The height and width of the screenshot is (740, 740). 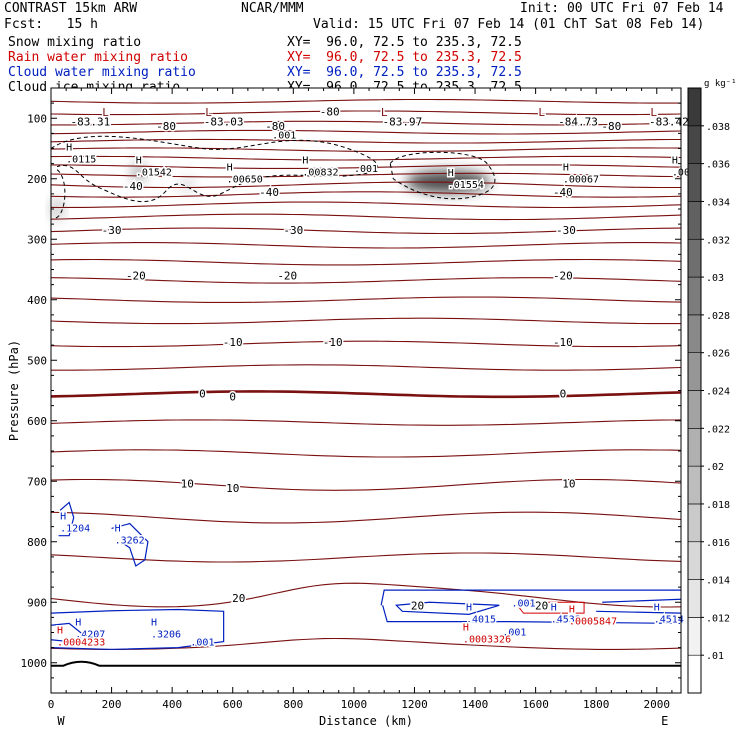 I want to click on y-tick-label: 200, so click(x=37, y=179).